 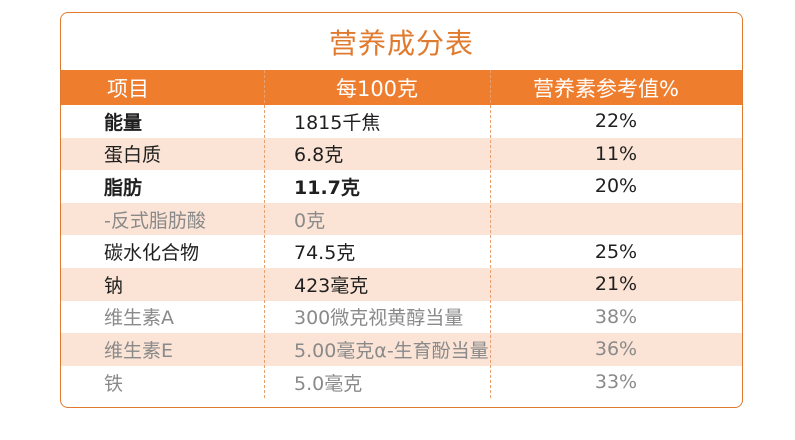 I want to click on table-title: 营养成分表, so click(x=401, y=43).